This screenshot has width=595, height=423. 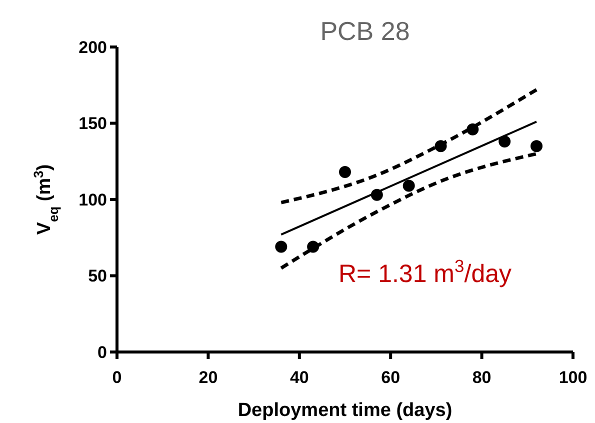 I want to click on line-series, so click(x=408, y=146).